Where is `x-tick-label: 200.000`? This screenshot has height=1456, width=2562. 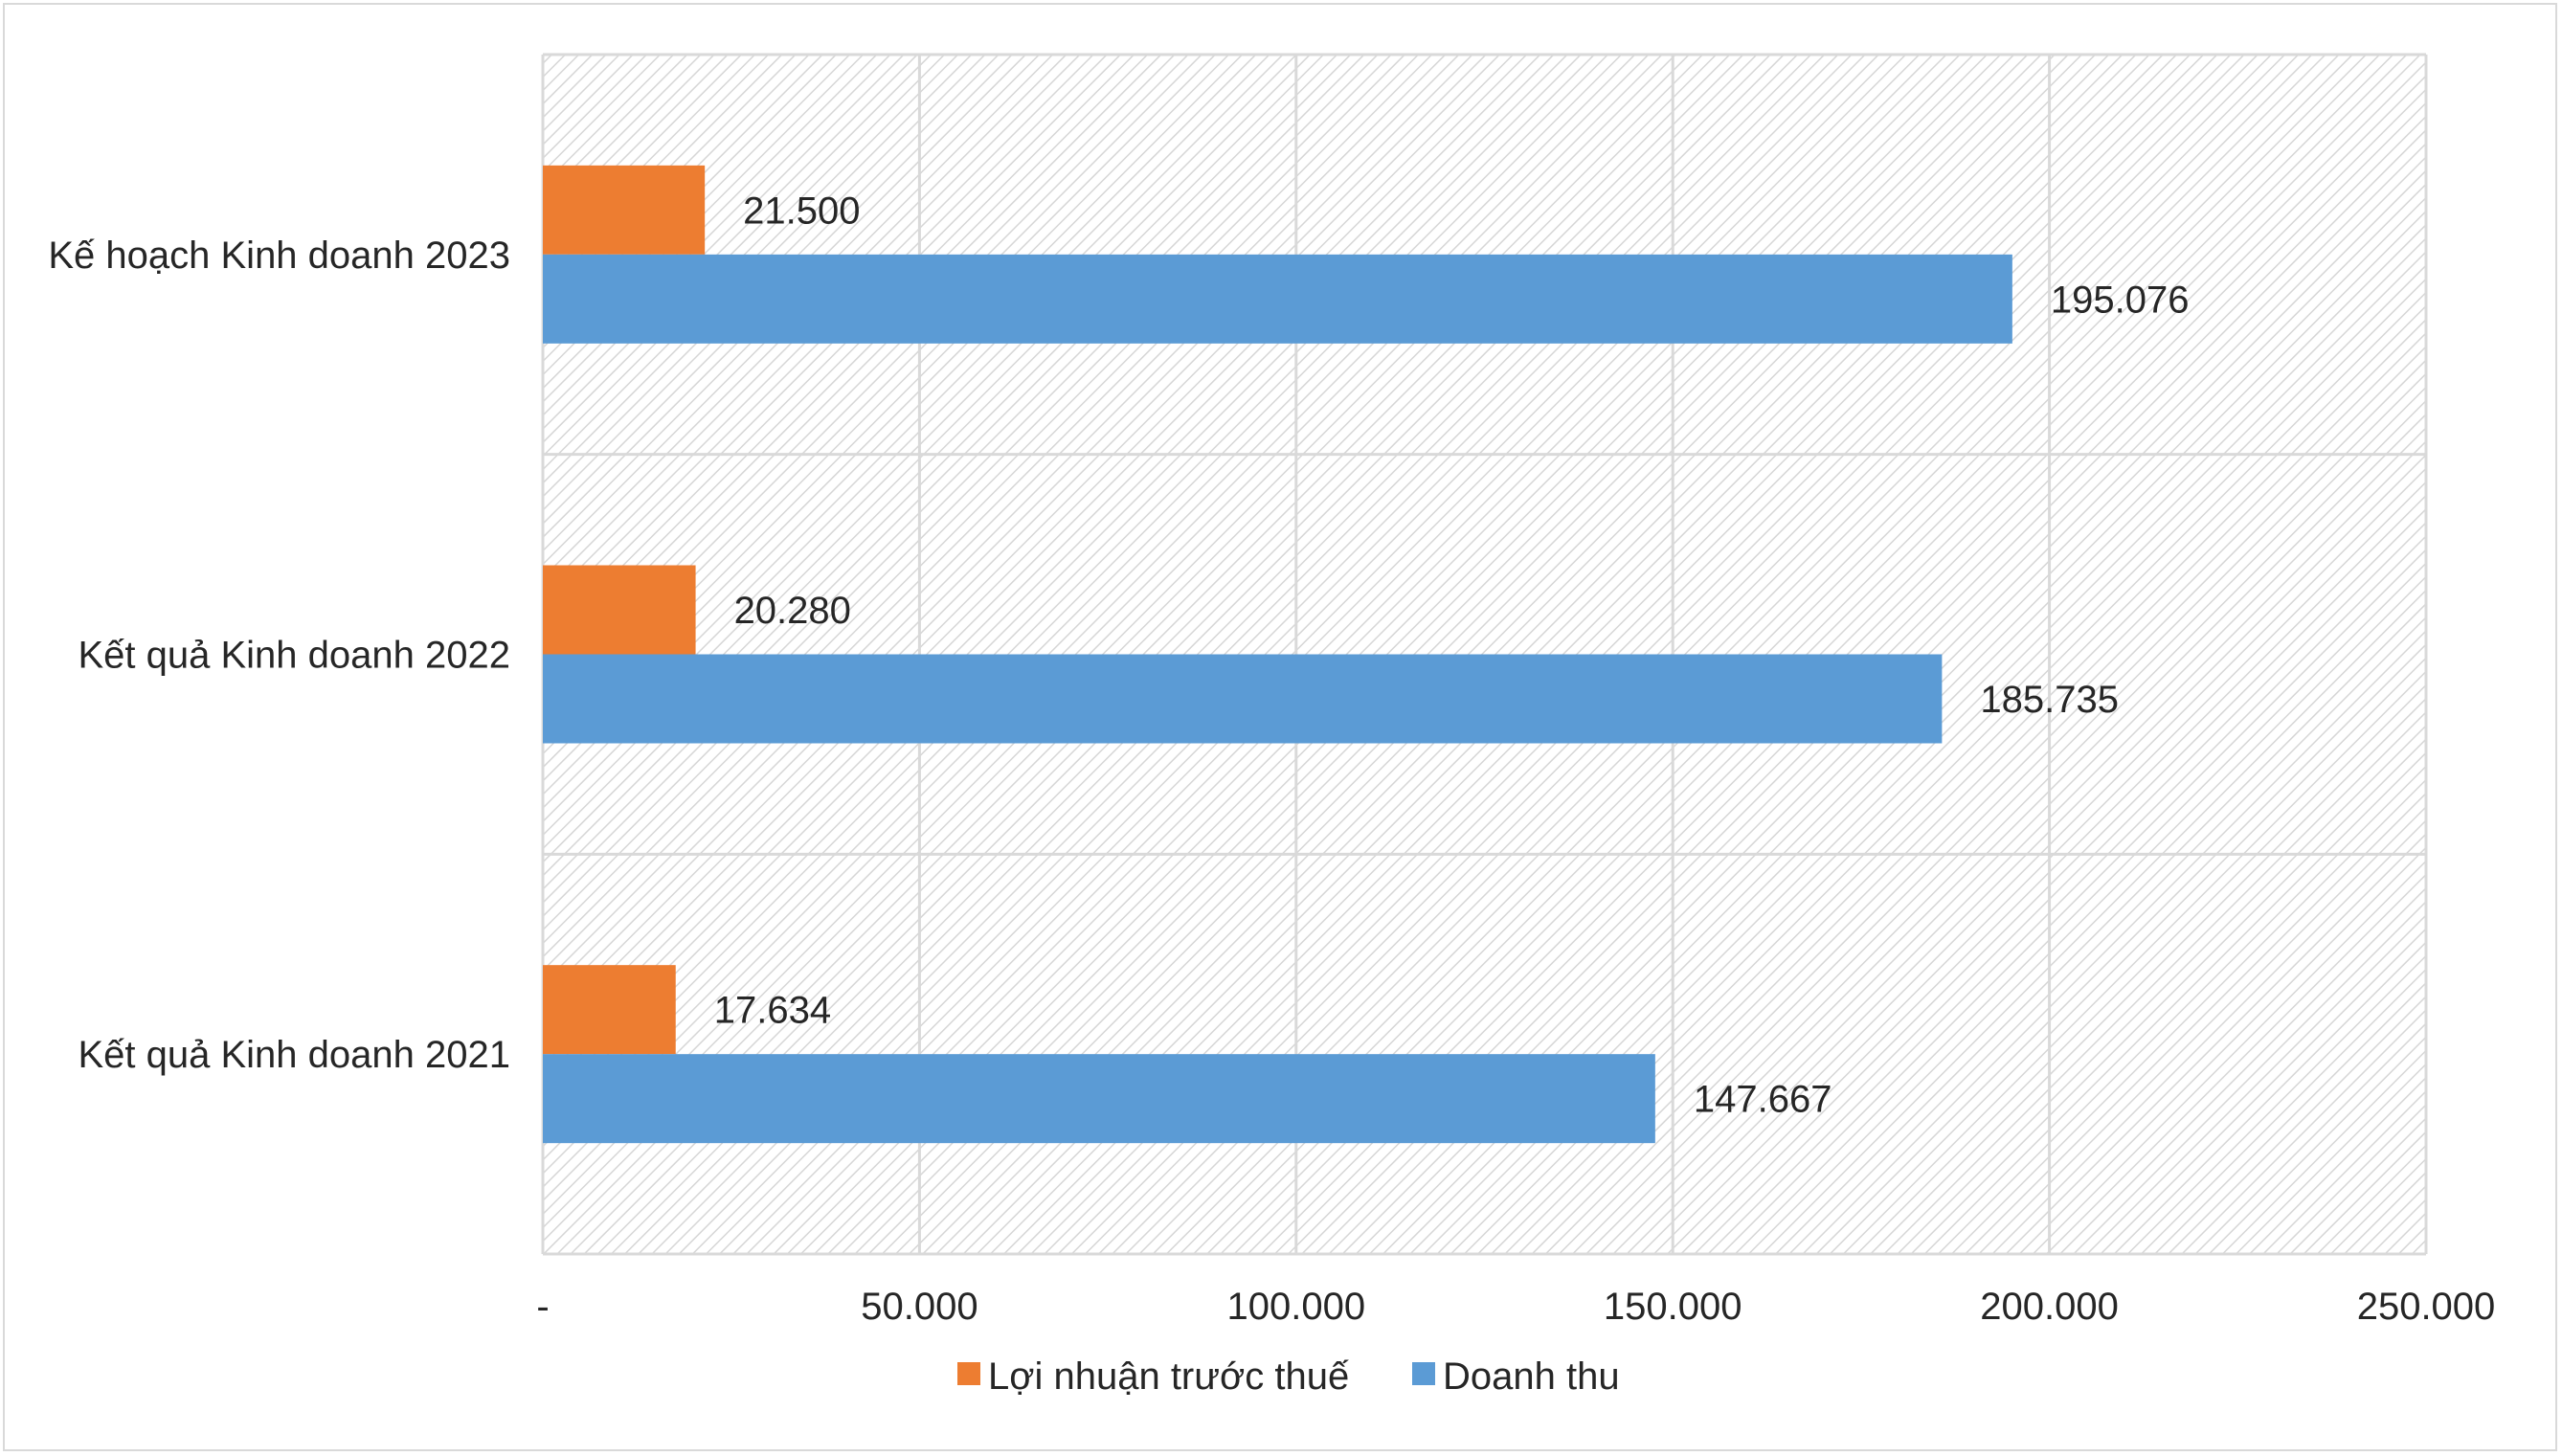 x-tick-label: 200.000 is located at coordinates (2049, 1307).